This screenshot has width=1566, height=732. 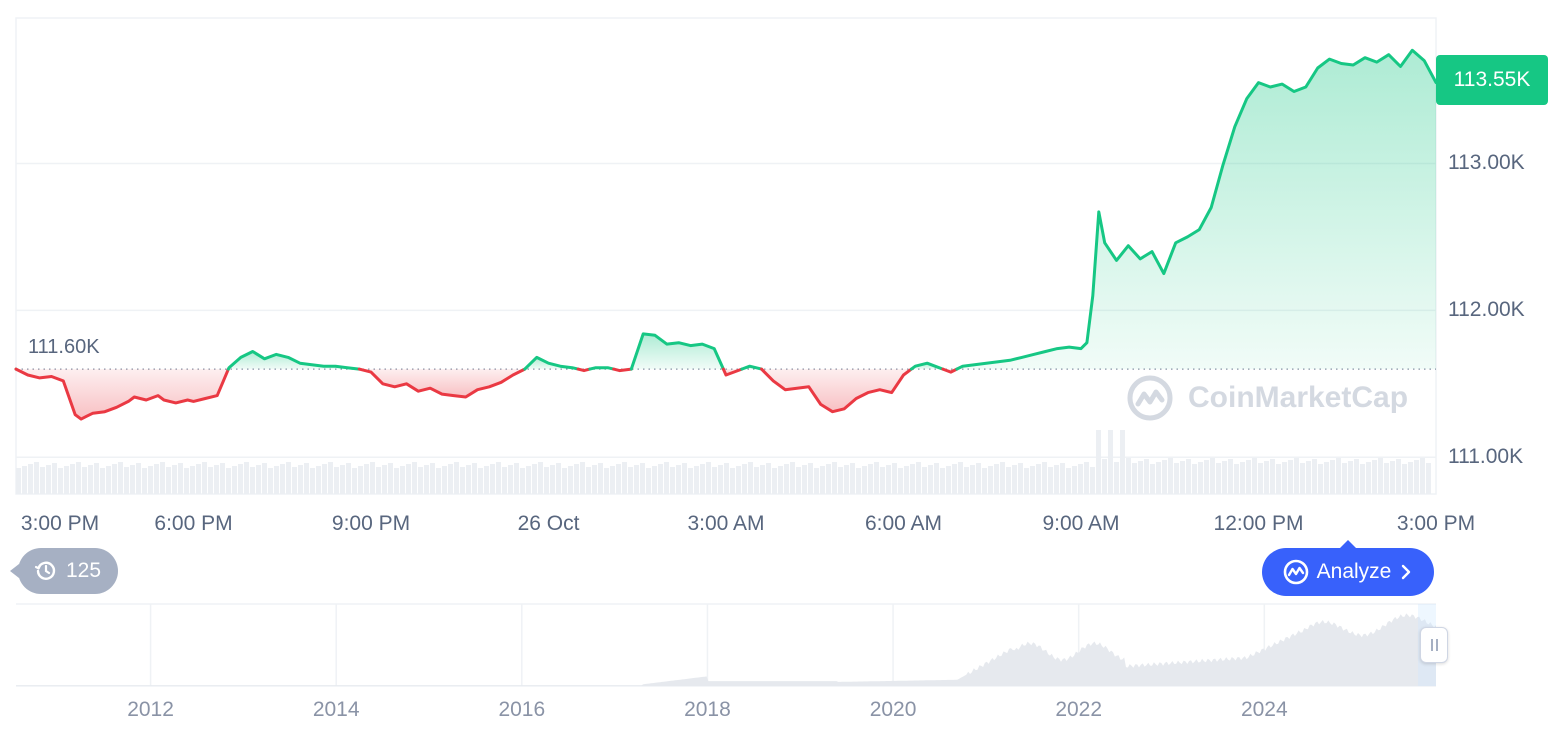 I want to click on x-tick-label: 26 Oct, so click(x=548, y=523).